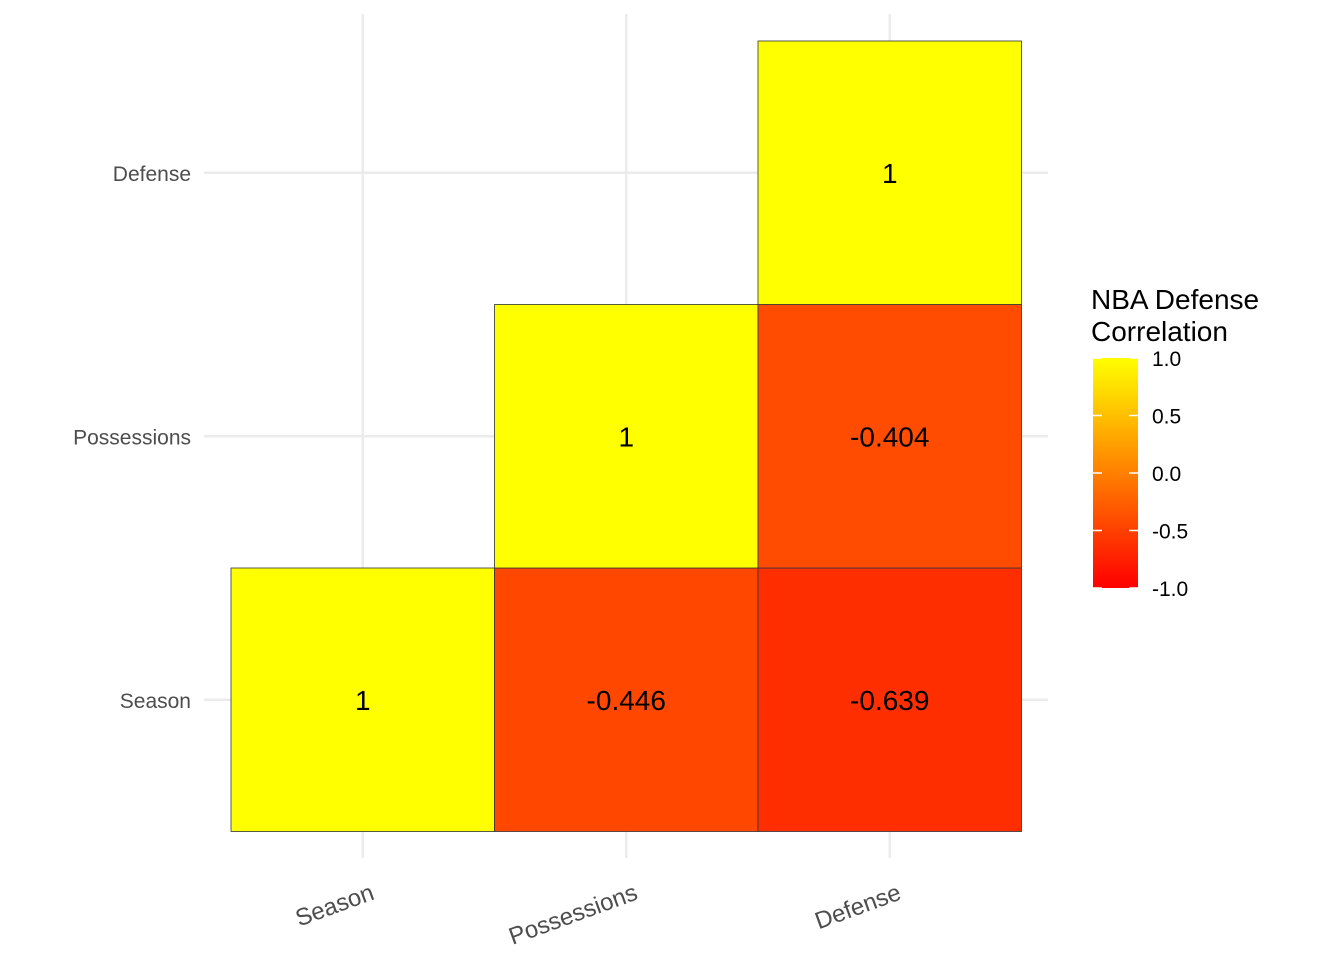  Describe the element at coordinates (1175, 299) in the screenshot. I see `legend-title-line-1: NBA Defense` at that location.